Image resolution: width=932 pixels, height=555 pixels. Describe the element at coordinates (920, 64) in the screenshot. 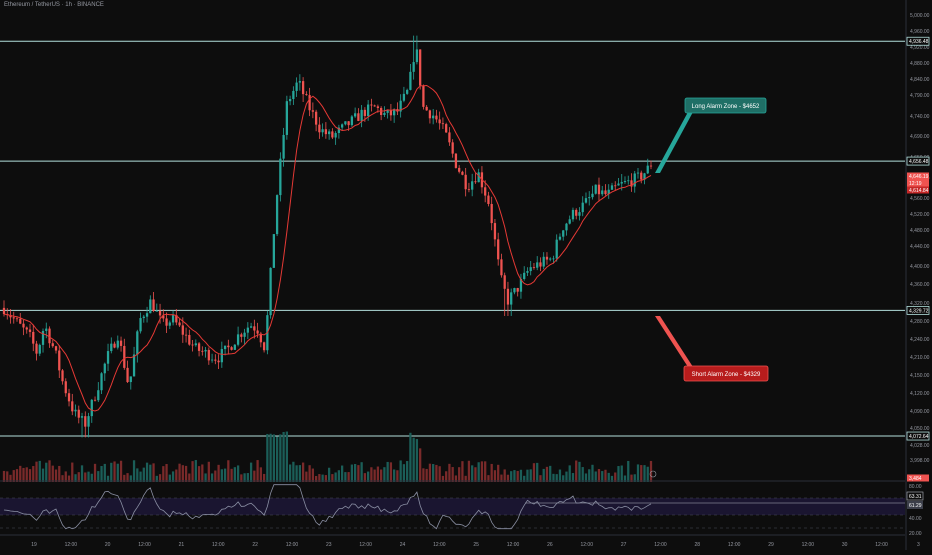

I see `y-tick-label: 4,880.00` at that location.